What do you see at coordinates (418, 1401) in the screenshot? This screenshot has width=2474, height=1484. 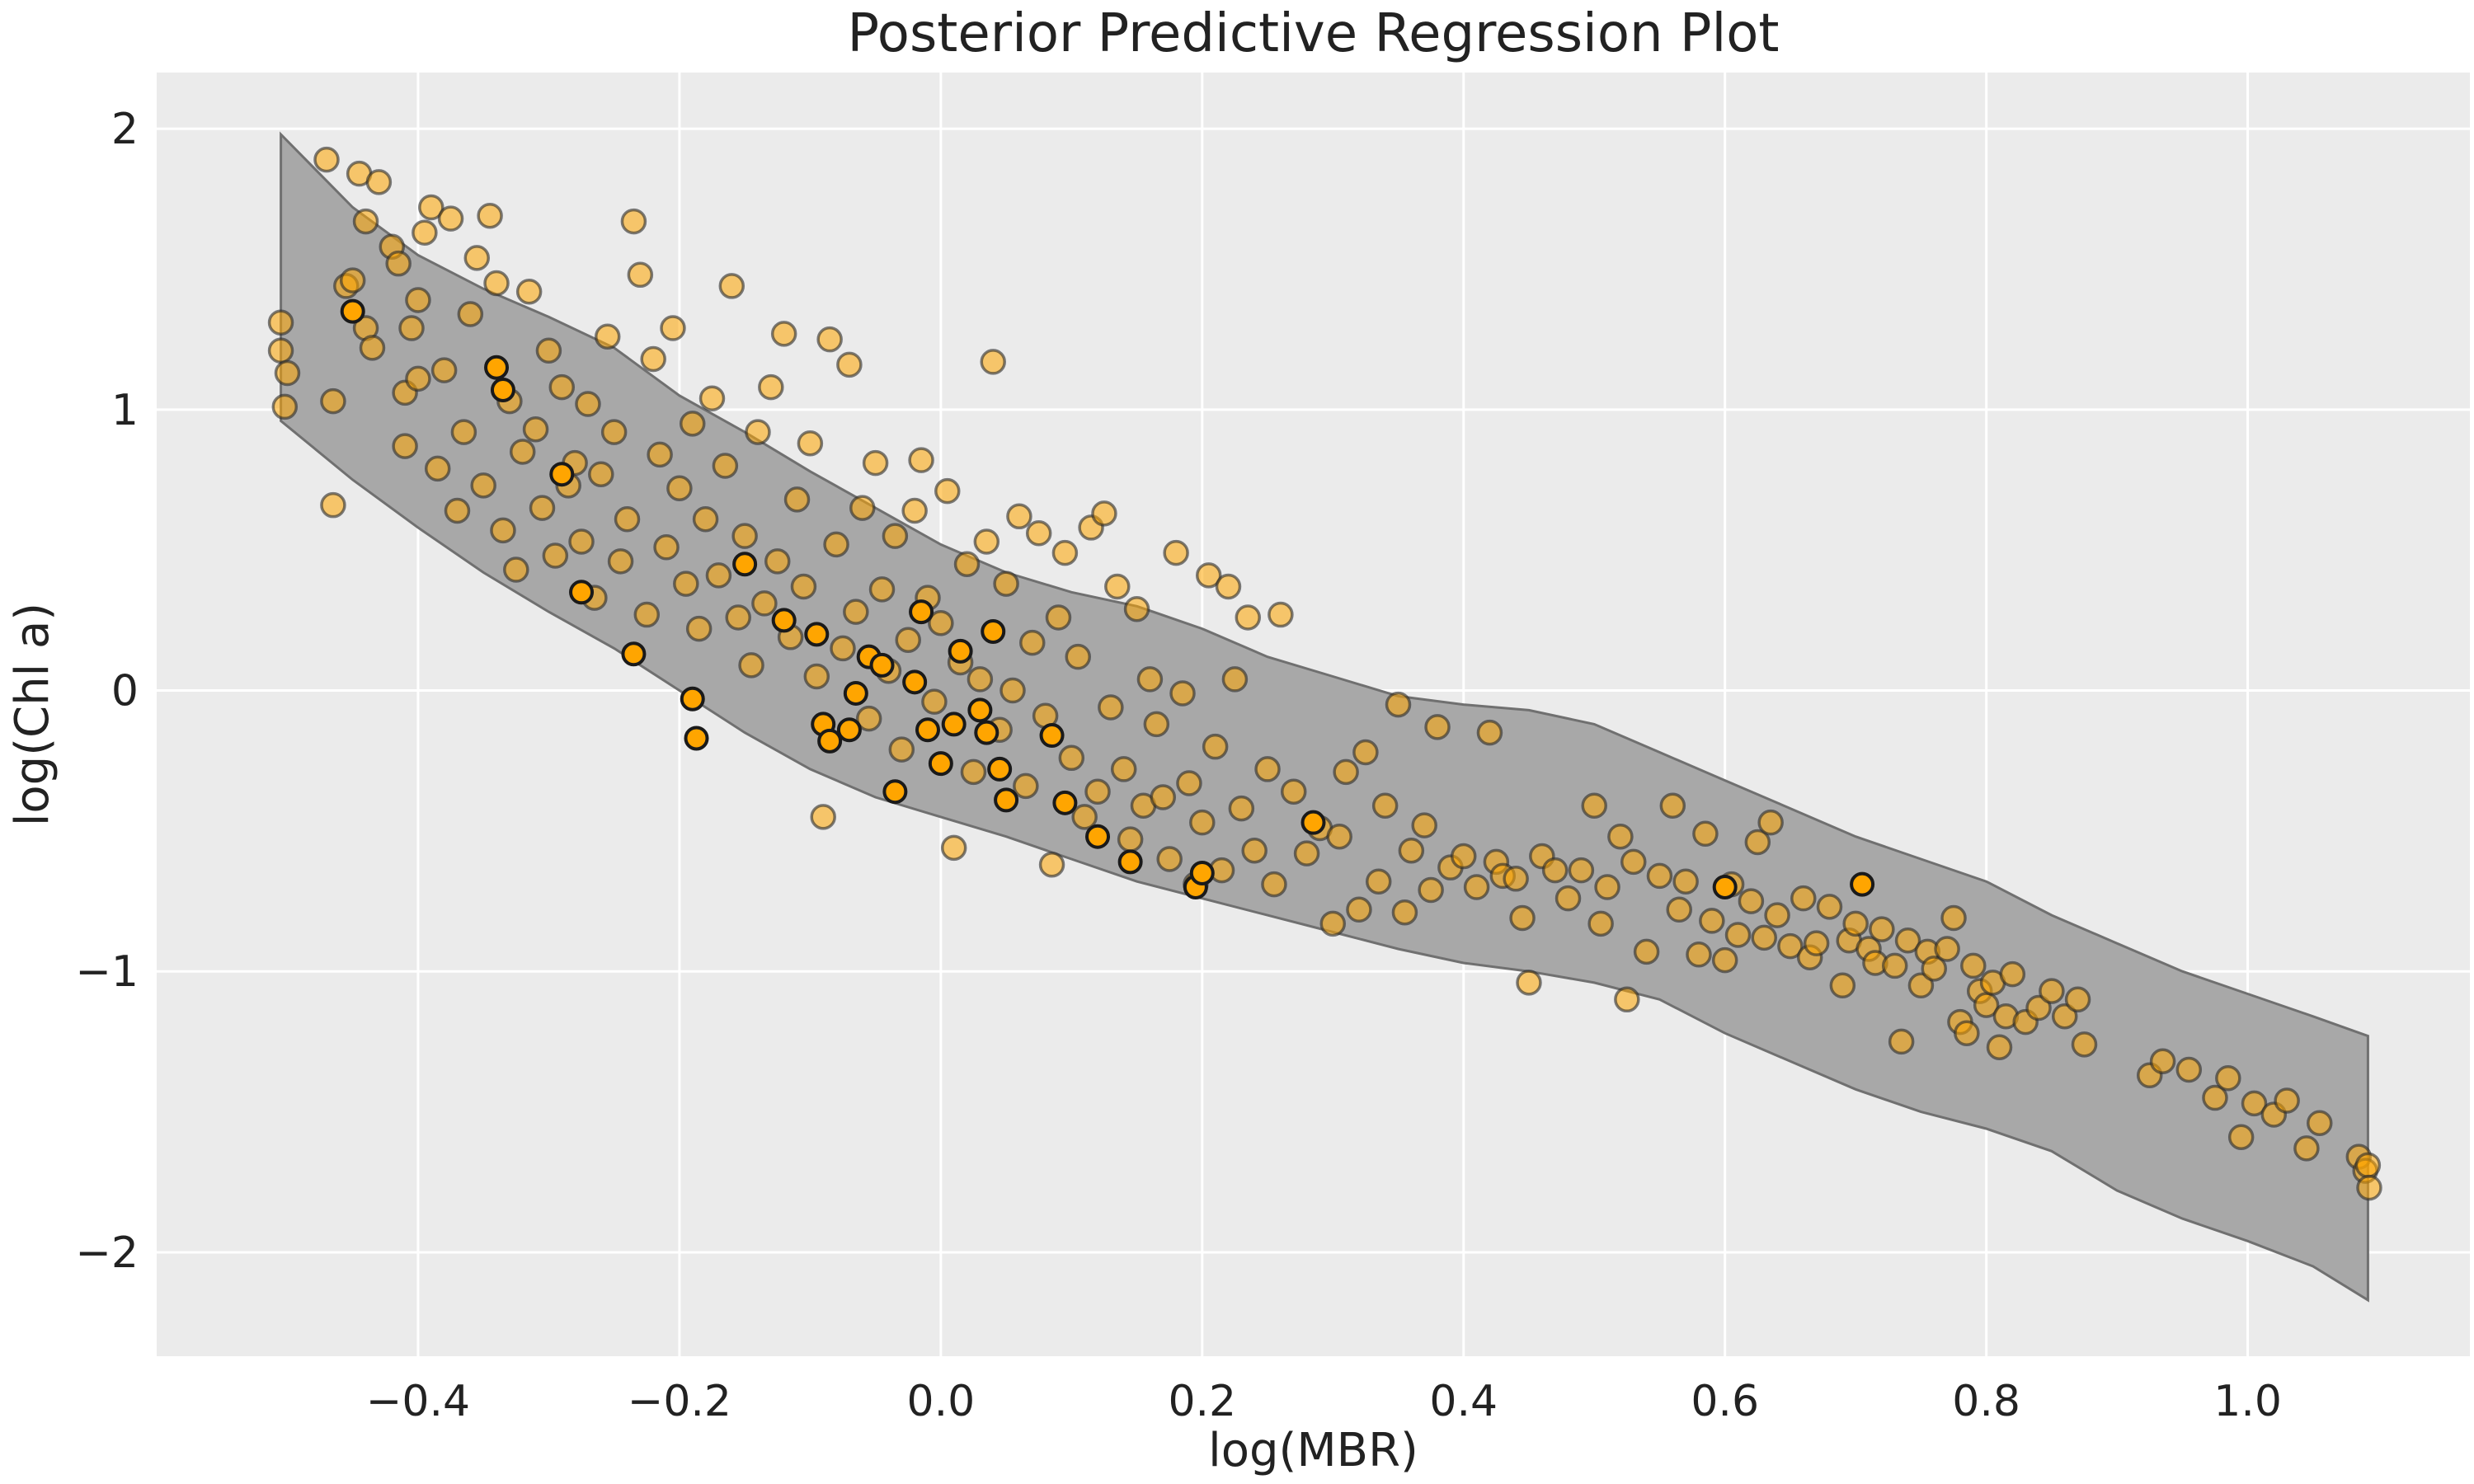 I see `x-tick-label: −0.4` at bounding box center [418, 1401].